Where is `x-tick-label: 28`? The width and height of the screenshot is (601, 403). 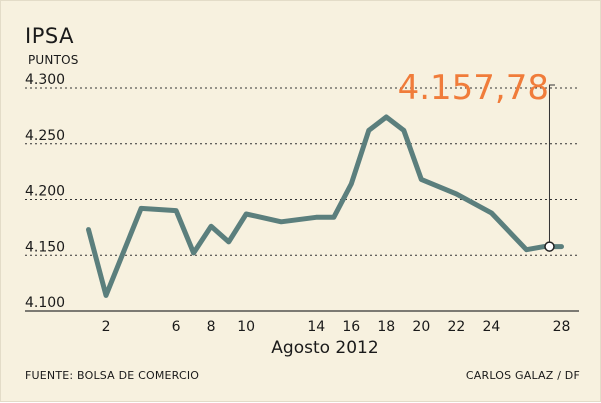 x-tick-label: 28 is located at coordinates (562, 327).